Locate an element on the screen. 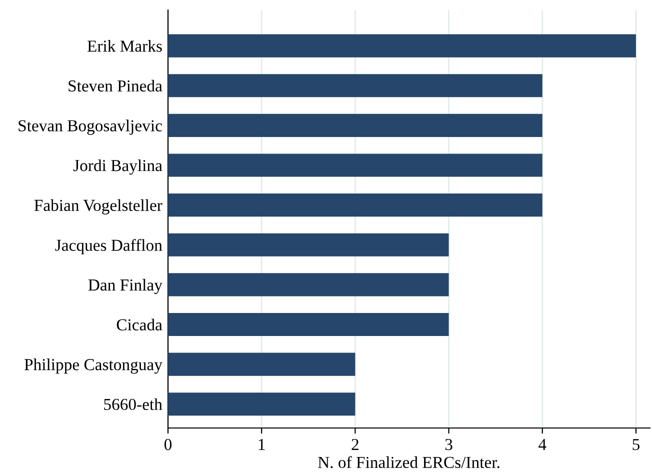 This screenshot has height=472, width=652. x-axis-title: N. of Finalized ERCs/Inter. is located at coordinates (409, 462).